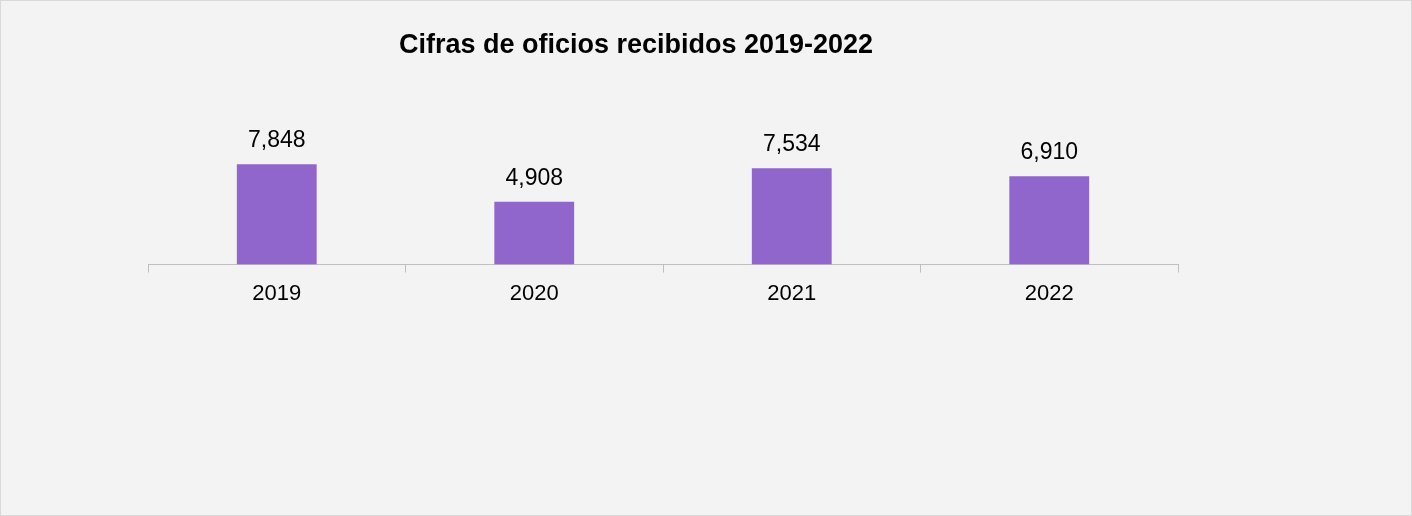  What do you see at coordinates (277, 292) in the screenshot?
I see `x-tick-label: 2019` at bounding box center [277, 292].